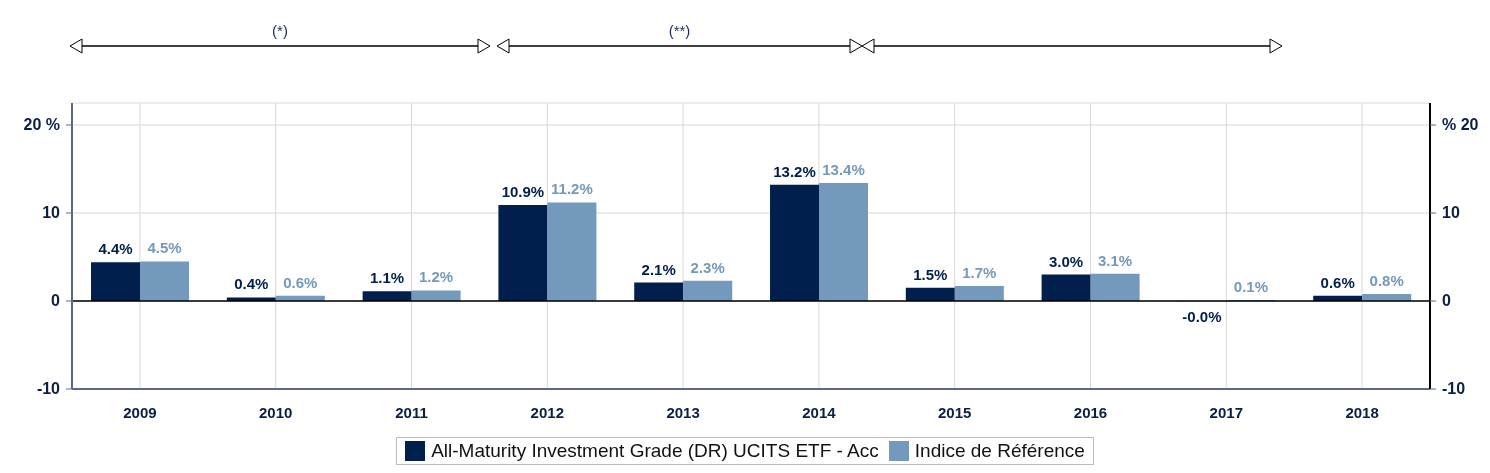 The image size is (1490, 473). What do you see at coordinates (1090, 412) in the screenshot?
I see `x-tick-label: 2016` at bounding box center [1090, 412].